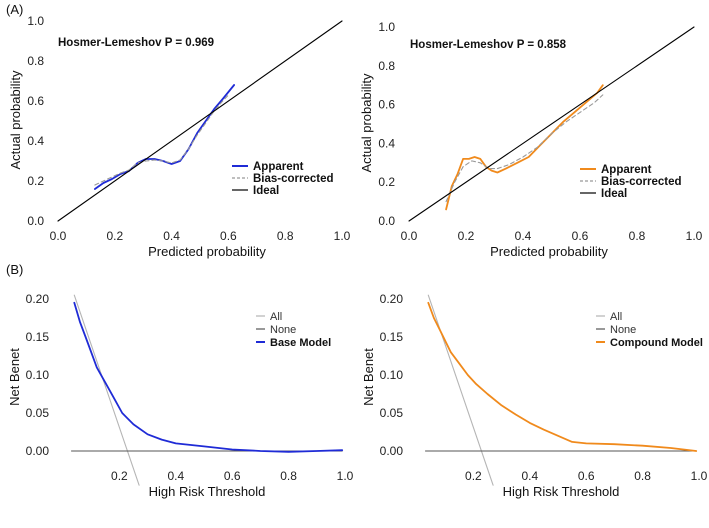 Image resolution: width=709 pixels, height=528 pixels. I want to click on series-line-all, so click(106, 390).